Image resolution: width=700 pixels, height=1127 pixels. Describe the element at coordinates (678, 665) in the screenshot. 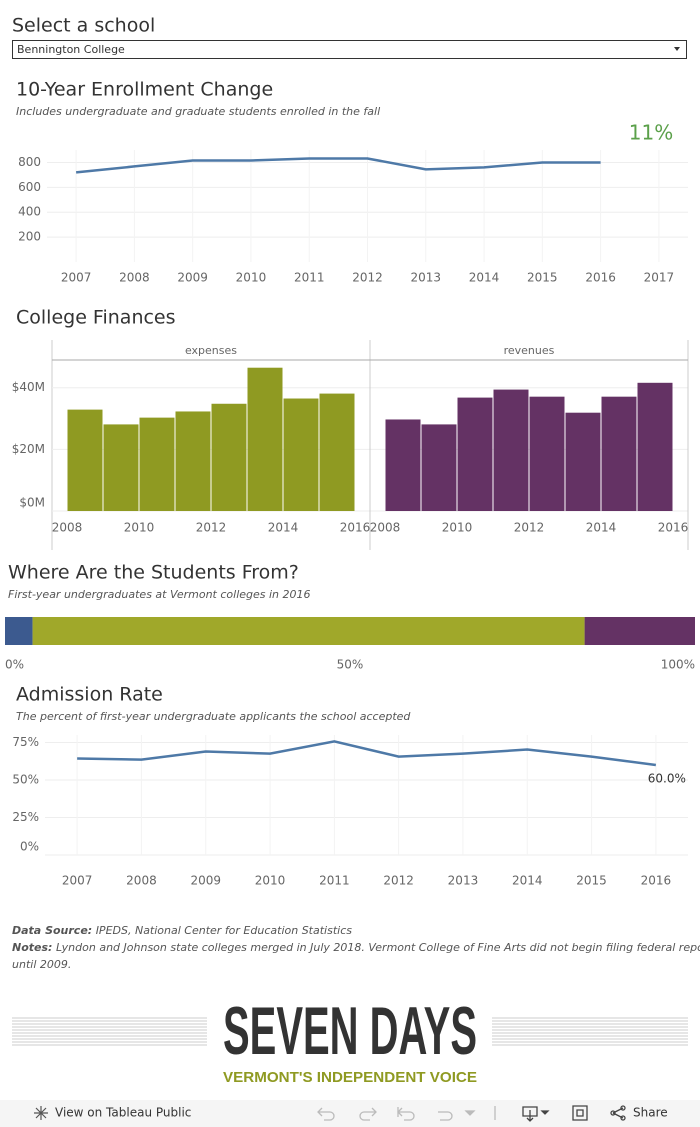

I see `x-tick-label: 100%` at that location.